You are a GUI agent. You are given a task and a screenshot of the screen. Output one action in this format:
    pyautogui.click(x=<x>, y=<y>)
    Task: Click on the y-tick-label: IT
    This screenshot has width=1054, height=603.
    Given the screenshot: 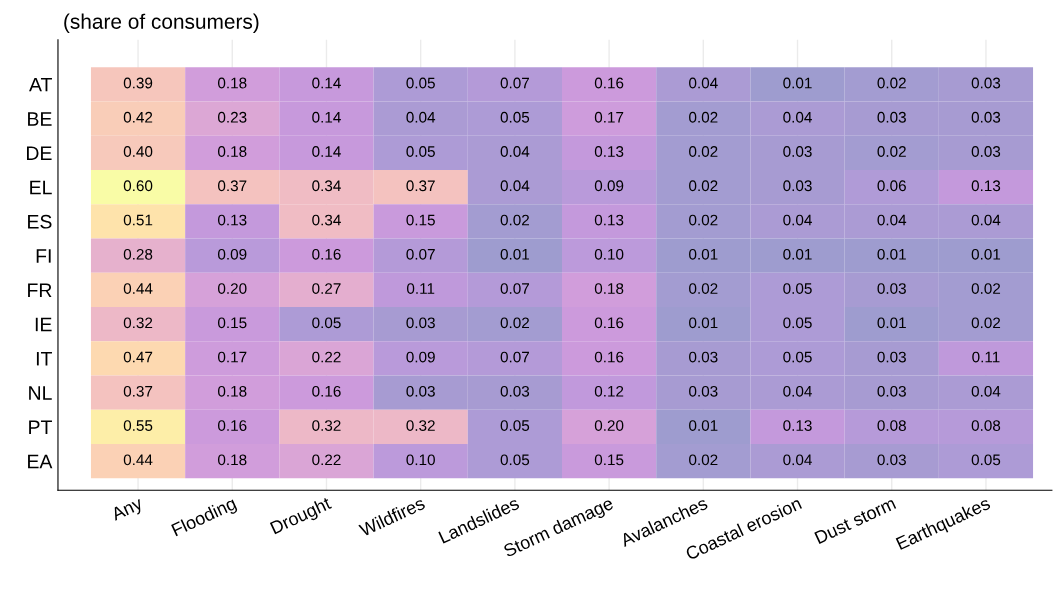 What is the action you would take?
    pyautogui.click(x=44, y=359)
    